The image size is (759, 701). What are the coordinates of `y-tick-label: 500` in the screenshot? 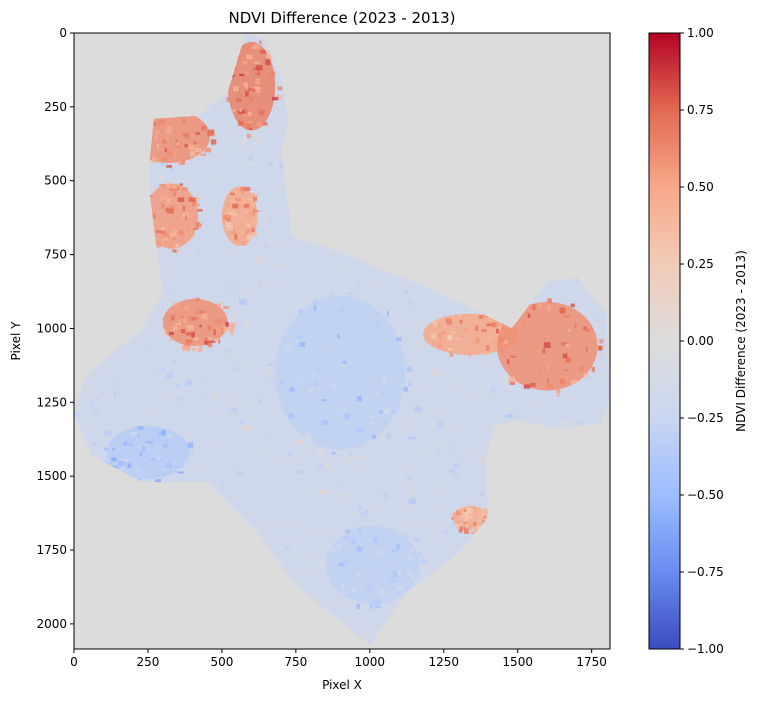 It's located at (55, 181).